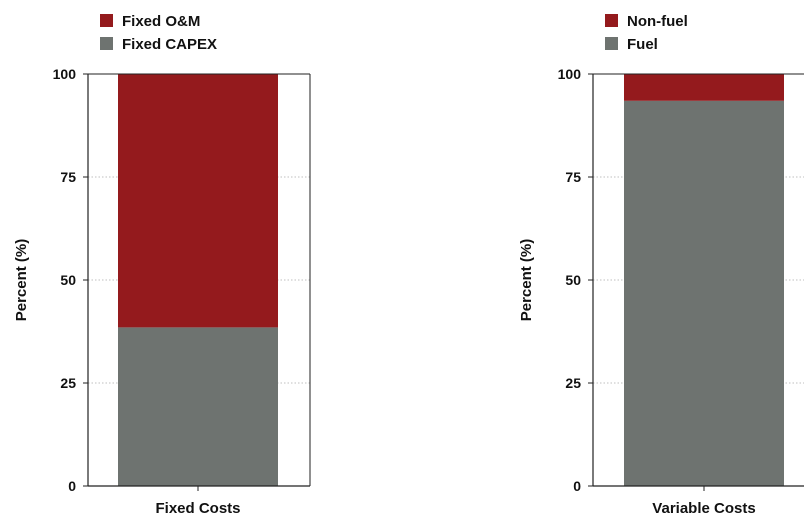 The image size is (804, 515). Describe the element at coordinates (657, 21) in the screenshot. I see `legend-label: Non-fuel` at that location.